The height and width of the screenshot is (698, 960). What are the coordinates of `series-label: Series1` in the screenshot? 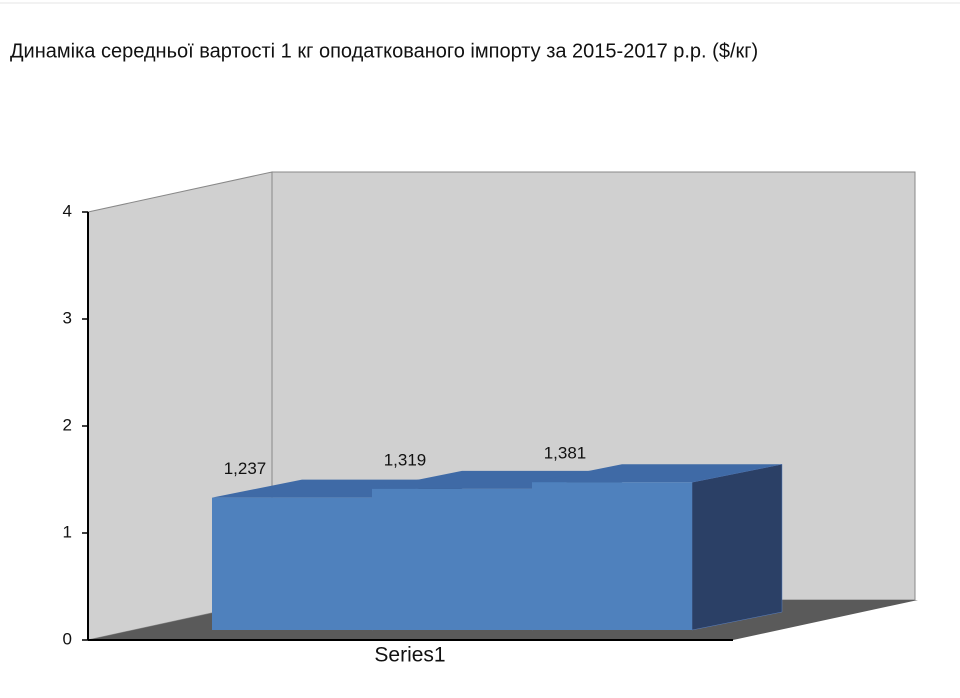 It's located at (409, 655).